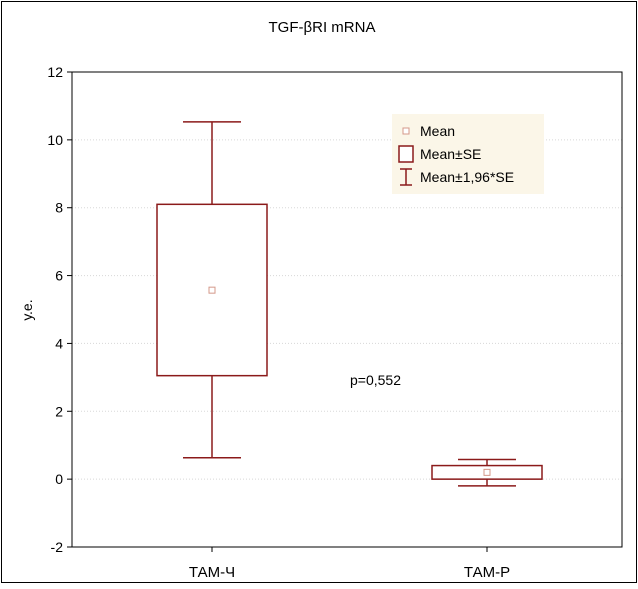 The image size is (638, 589). I want to click on p-value-annotation: p=0,552, so click(375, 380).